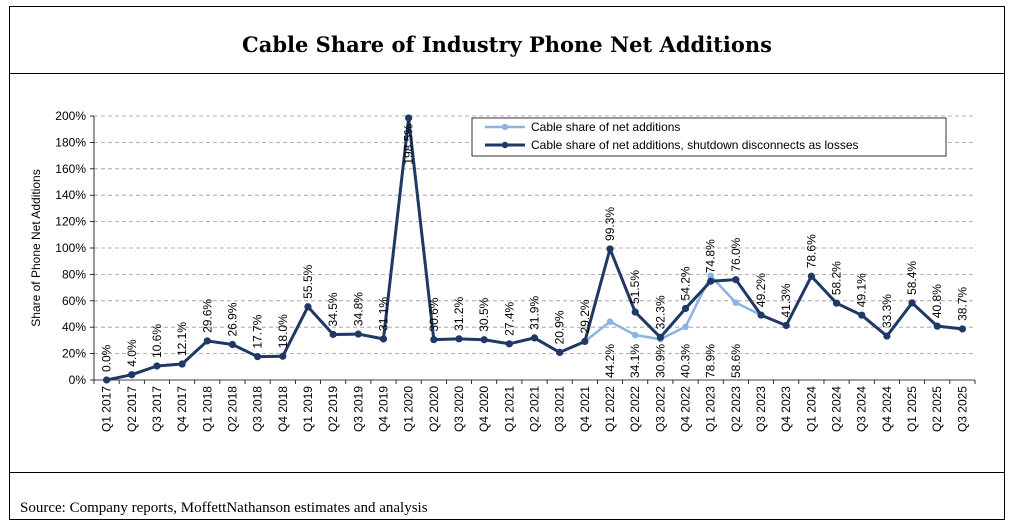  I want to click on x-tick-label: Q3 2024, so click(862, 409).